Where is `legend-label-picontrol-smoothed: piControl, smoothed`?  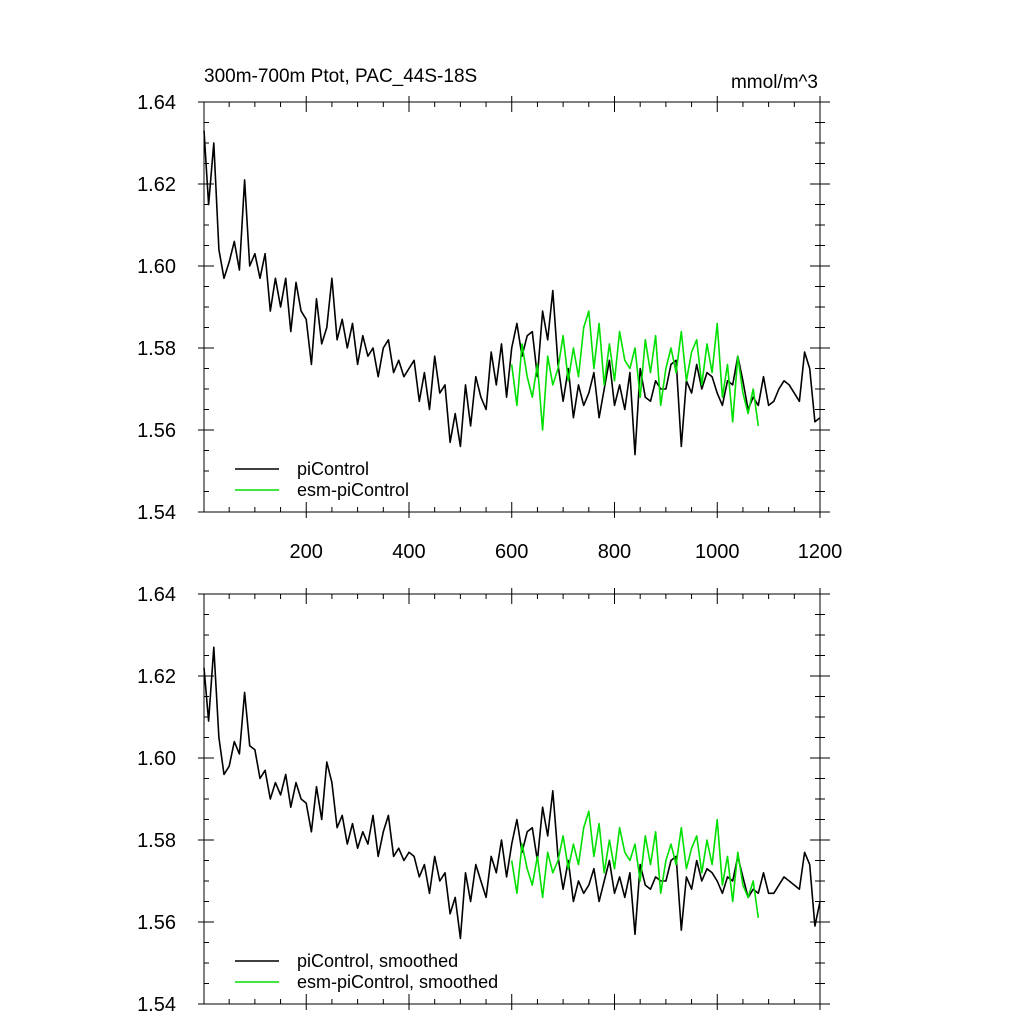 legend-label-picontrol-smoothed: piControl, smoothed is located at coordinates (377, 961).